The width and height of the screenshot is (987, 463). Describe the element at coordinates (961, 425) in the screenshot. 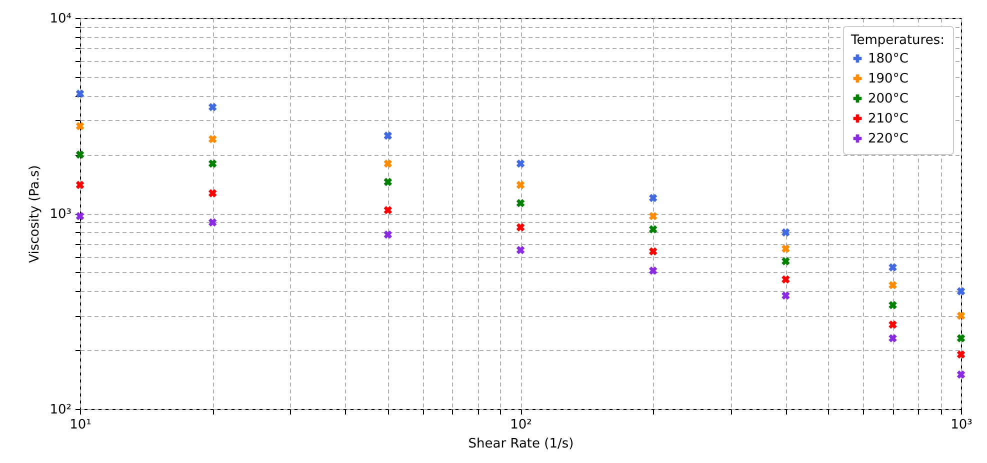

I see `x-tick-label: 10³` at that location.